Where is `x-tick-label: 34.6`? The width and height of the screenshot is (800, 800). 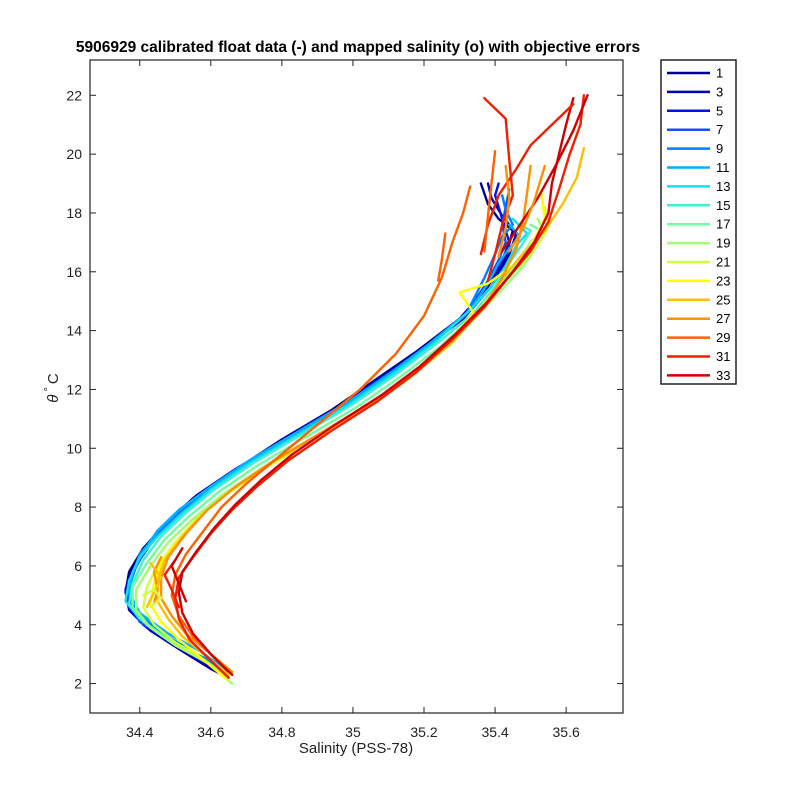
x-tick-label: 34.6 is located at coordinates (210, 732).